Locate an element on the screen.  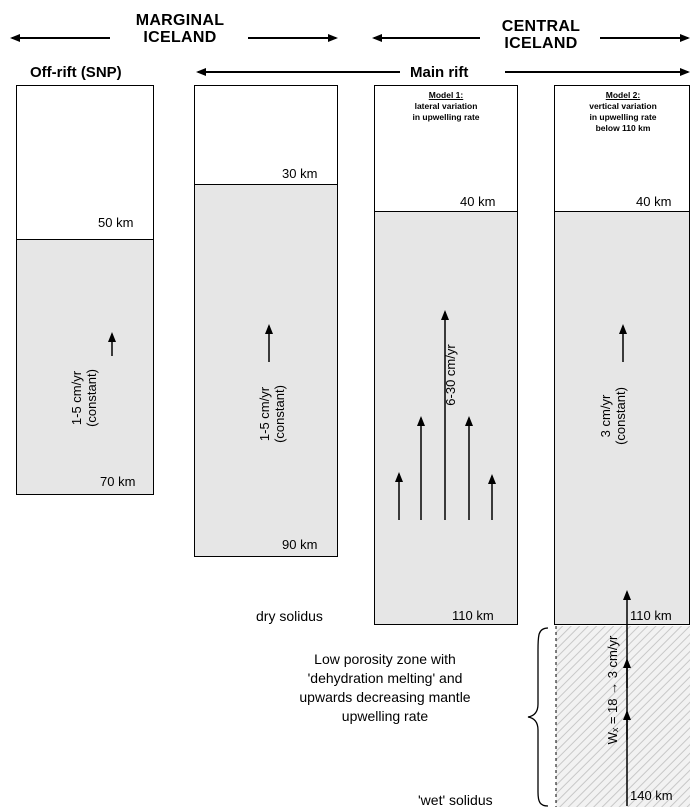
main-rift-rate-line2: (constant) is located at coordinates (279, 414).